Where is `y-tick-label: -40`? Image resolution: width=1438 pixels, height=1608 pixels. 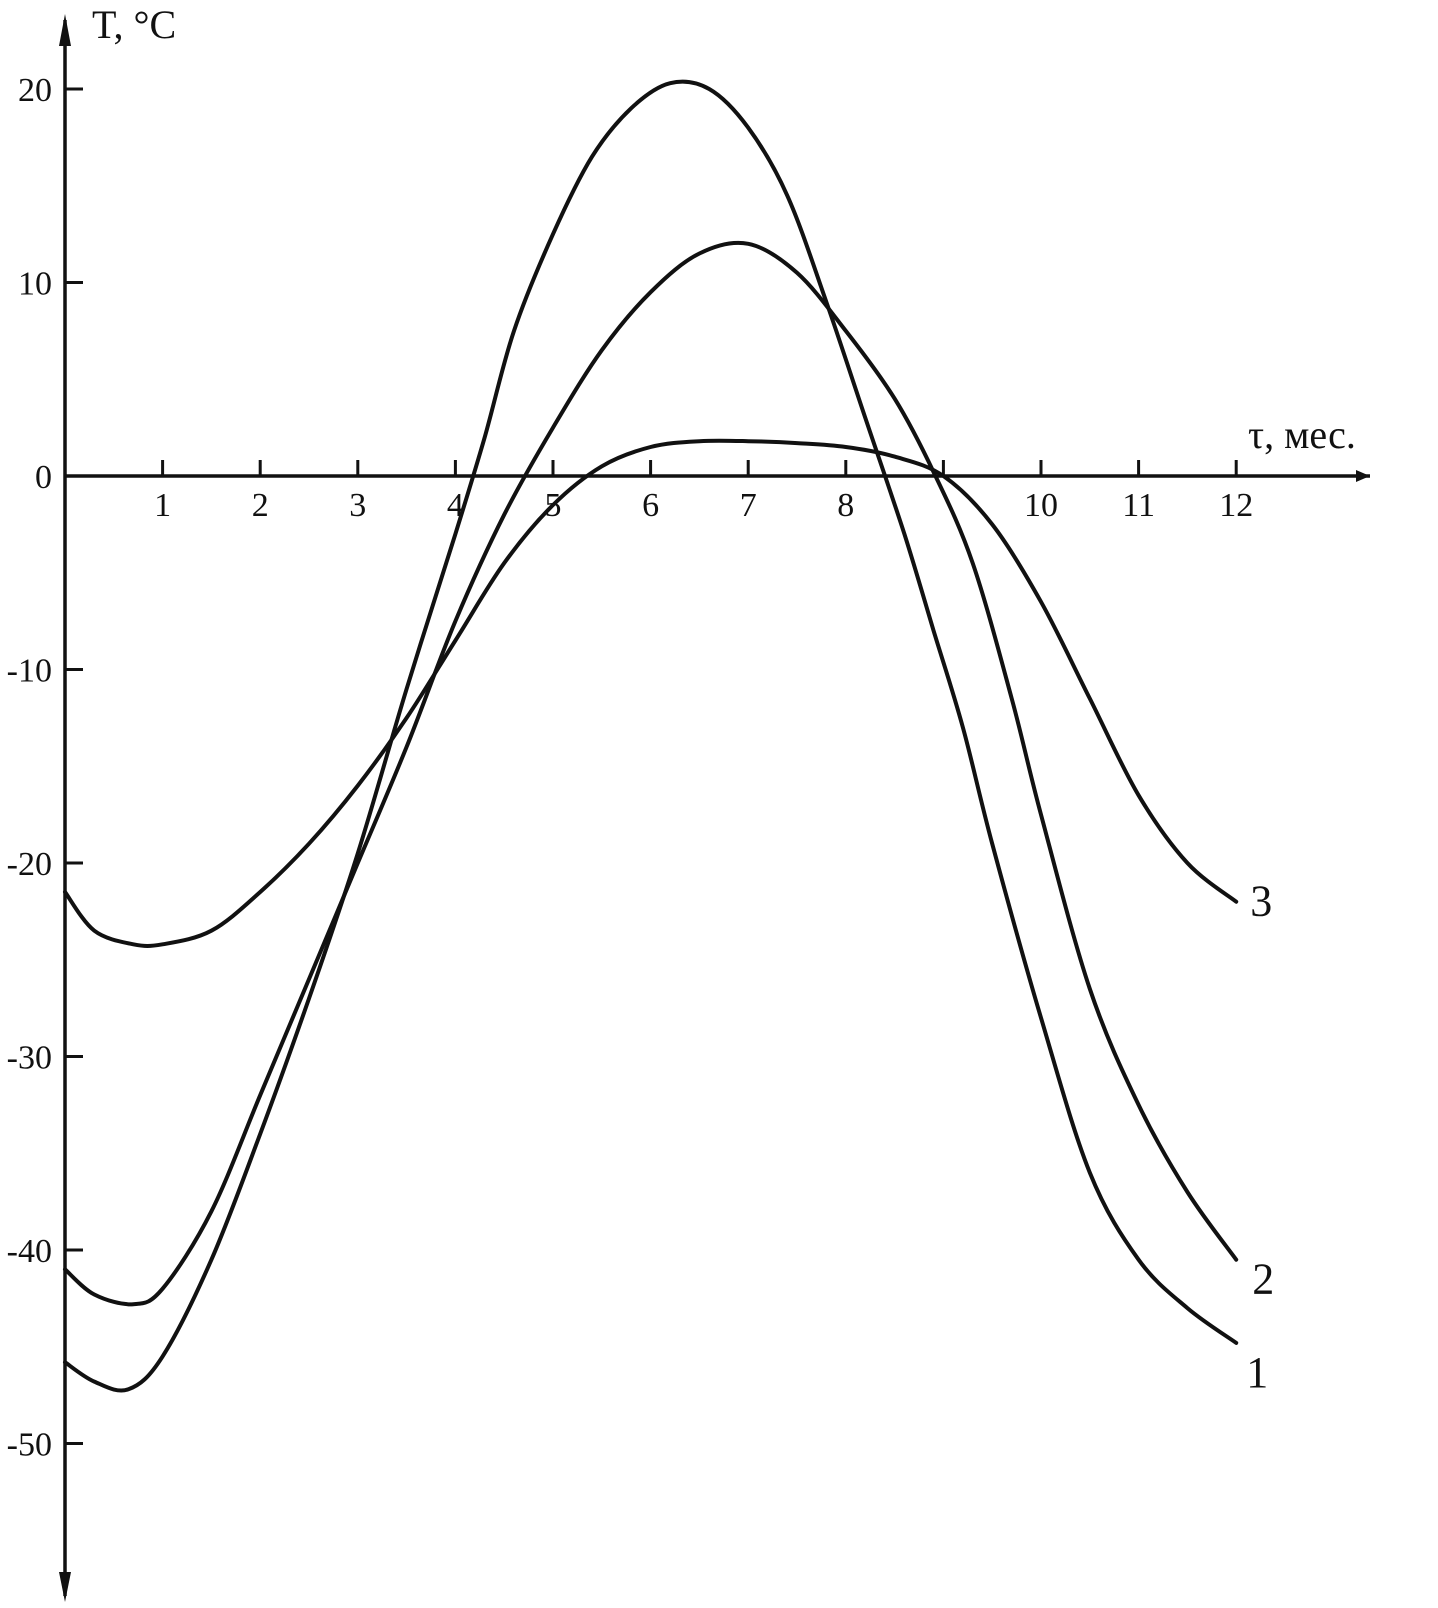
y-tick-label: -40 is located at coordinates (29, 1251).